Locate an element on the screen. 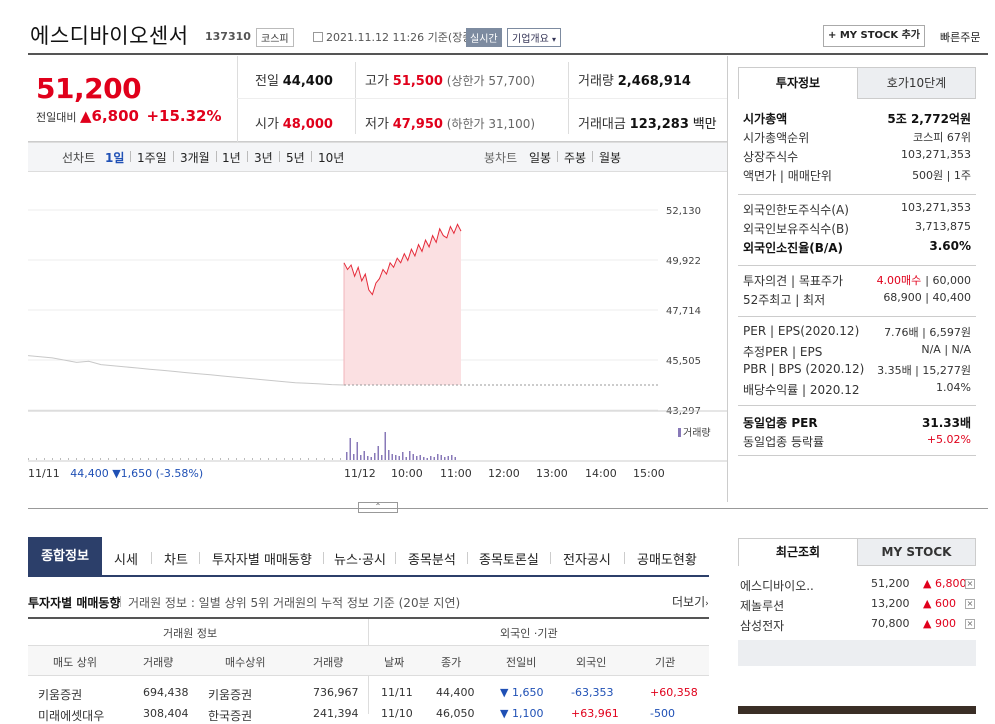 The height and width of the screenshot is (724, 995). tab-recent-viewed: 최근조회 is located at coordinates (798, 552).